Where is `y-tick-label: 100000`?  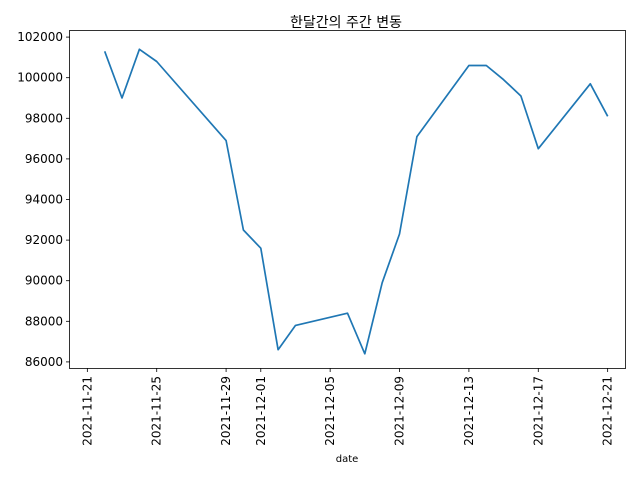
y-tick-label: 100000 is located at coordinates (40, 78).